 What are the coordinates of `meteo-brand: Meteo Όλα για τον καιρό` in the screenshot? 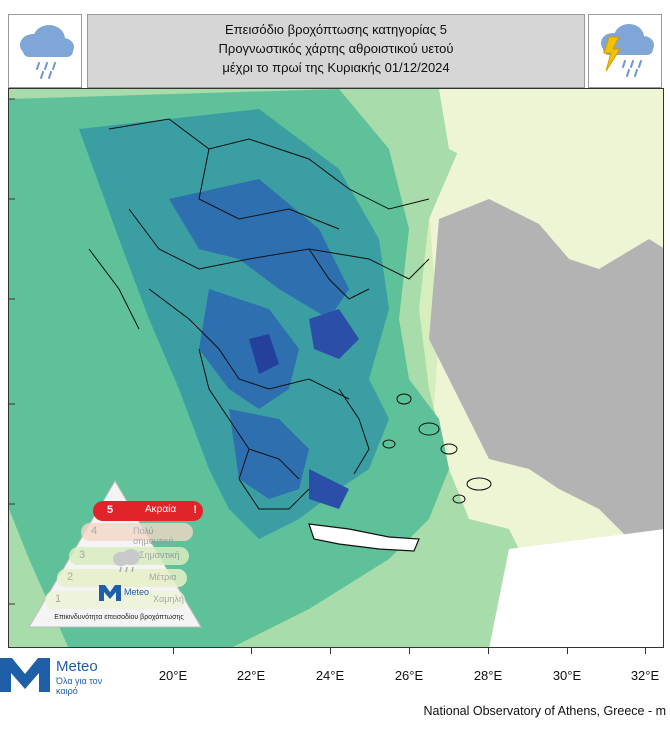 It's located at (70, 676).